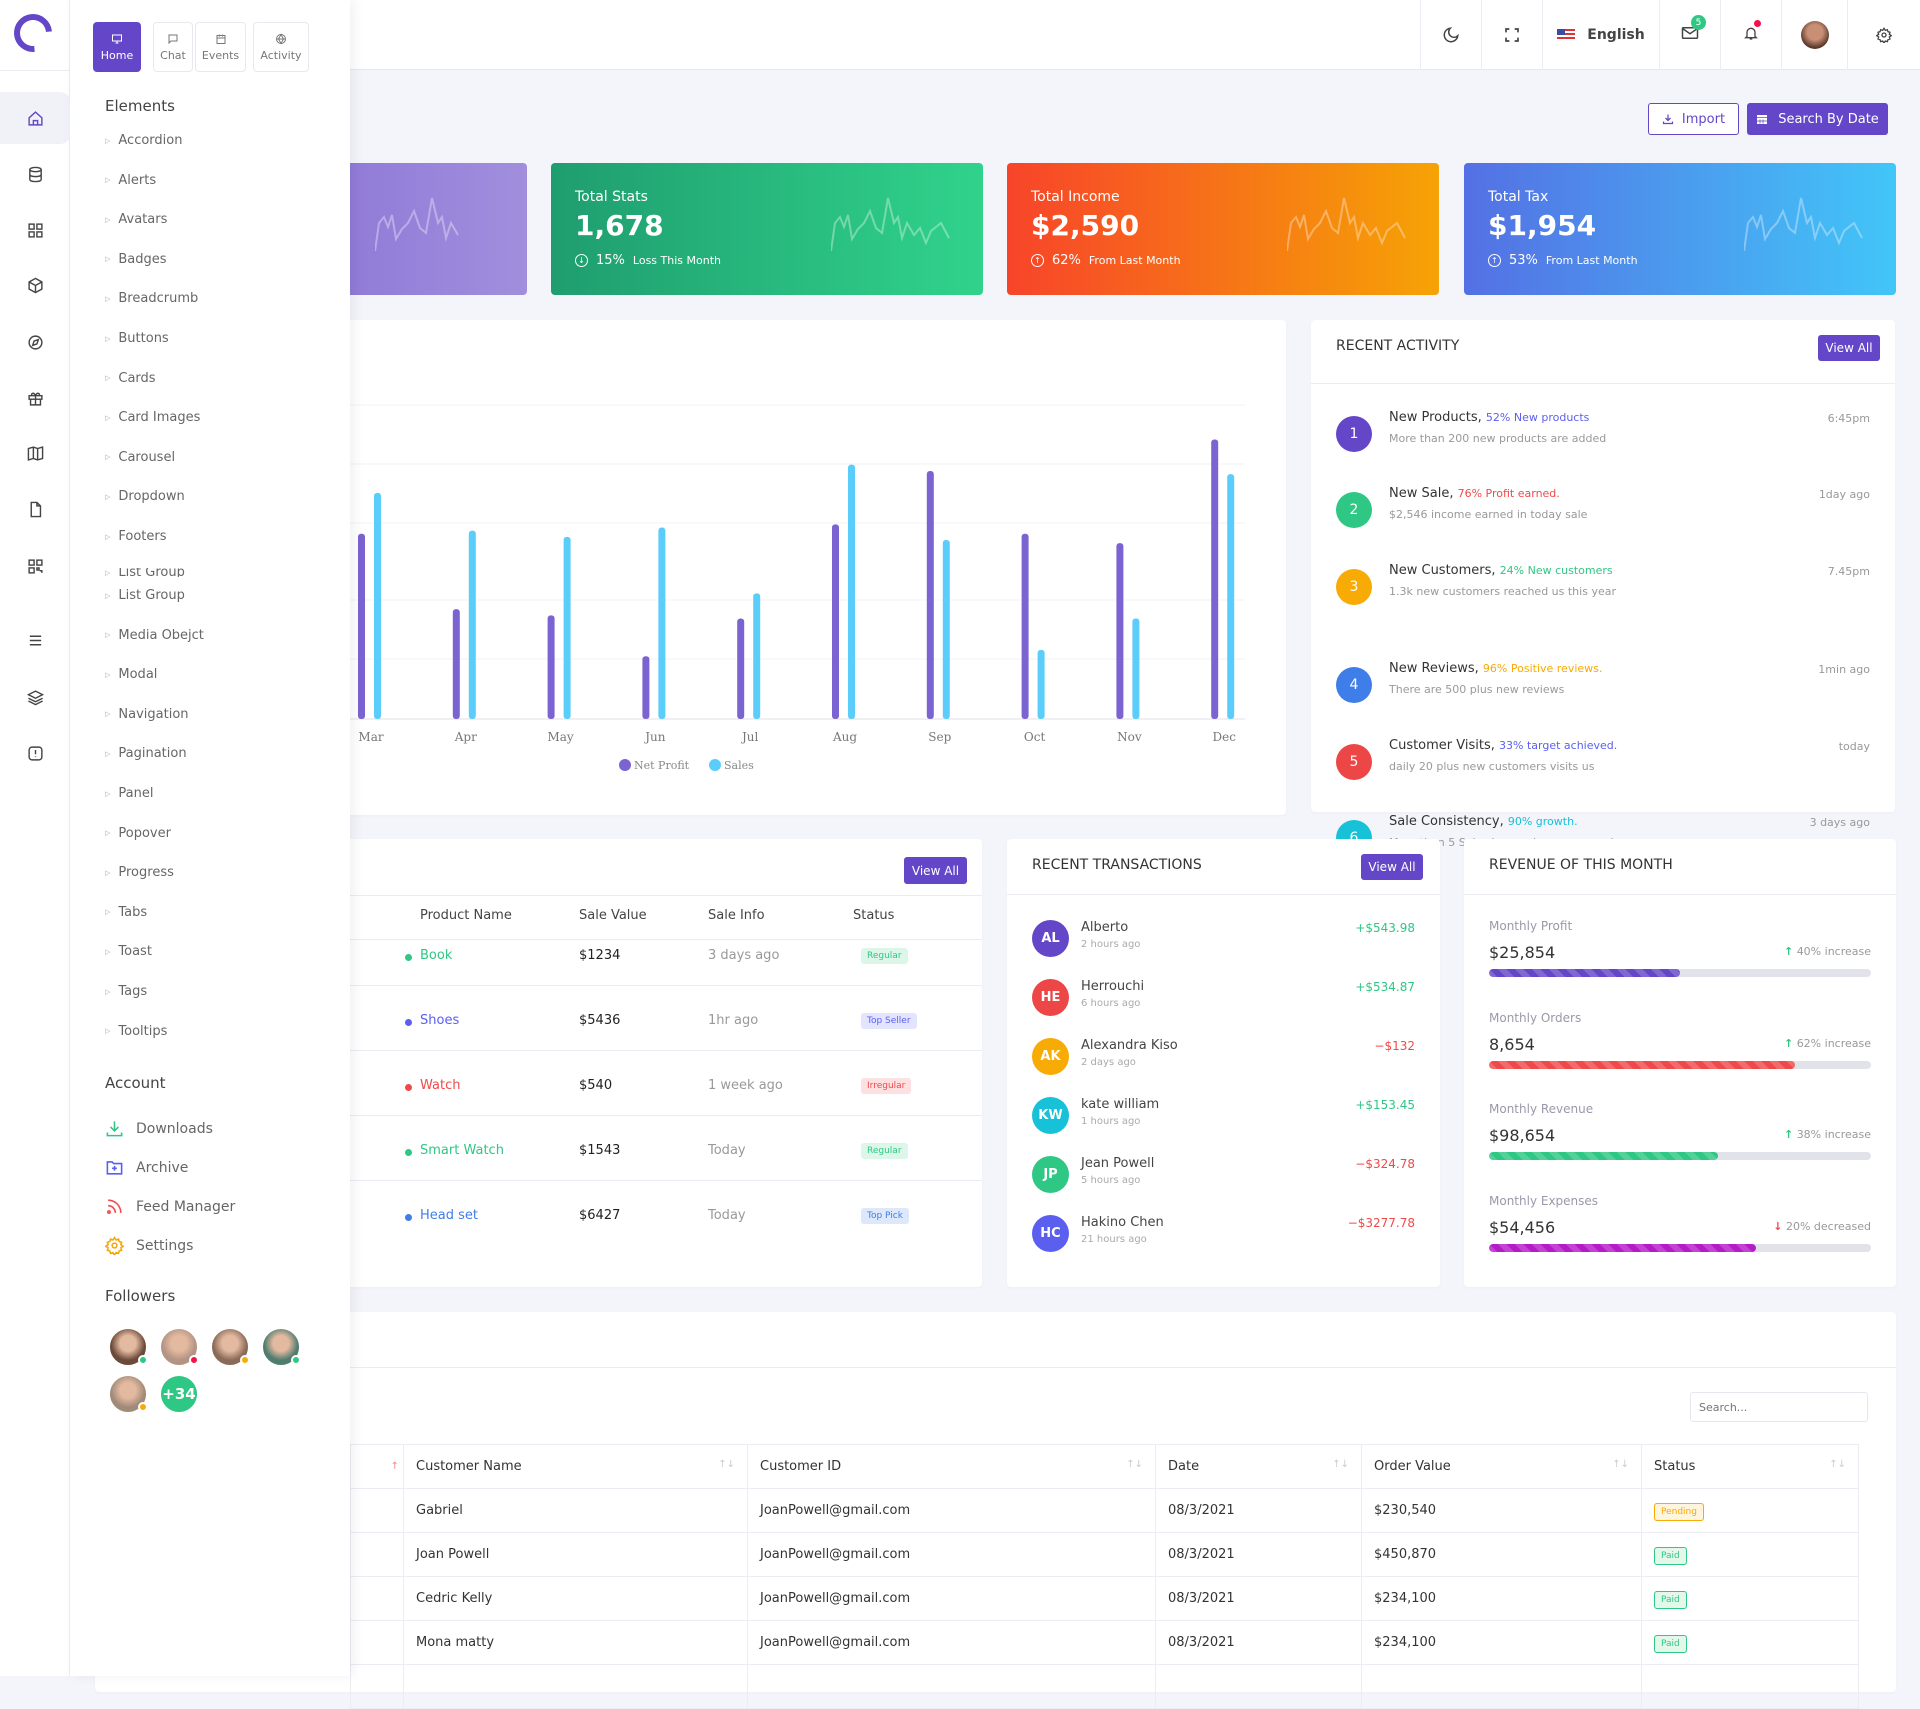 This screenshot has width=1920, height=1709. Describe the element at coordinates (137, 338) in the screenshot. I see `sidebar-item-buttons: ▷ Buttons` at that location.